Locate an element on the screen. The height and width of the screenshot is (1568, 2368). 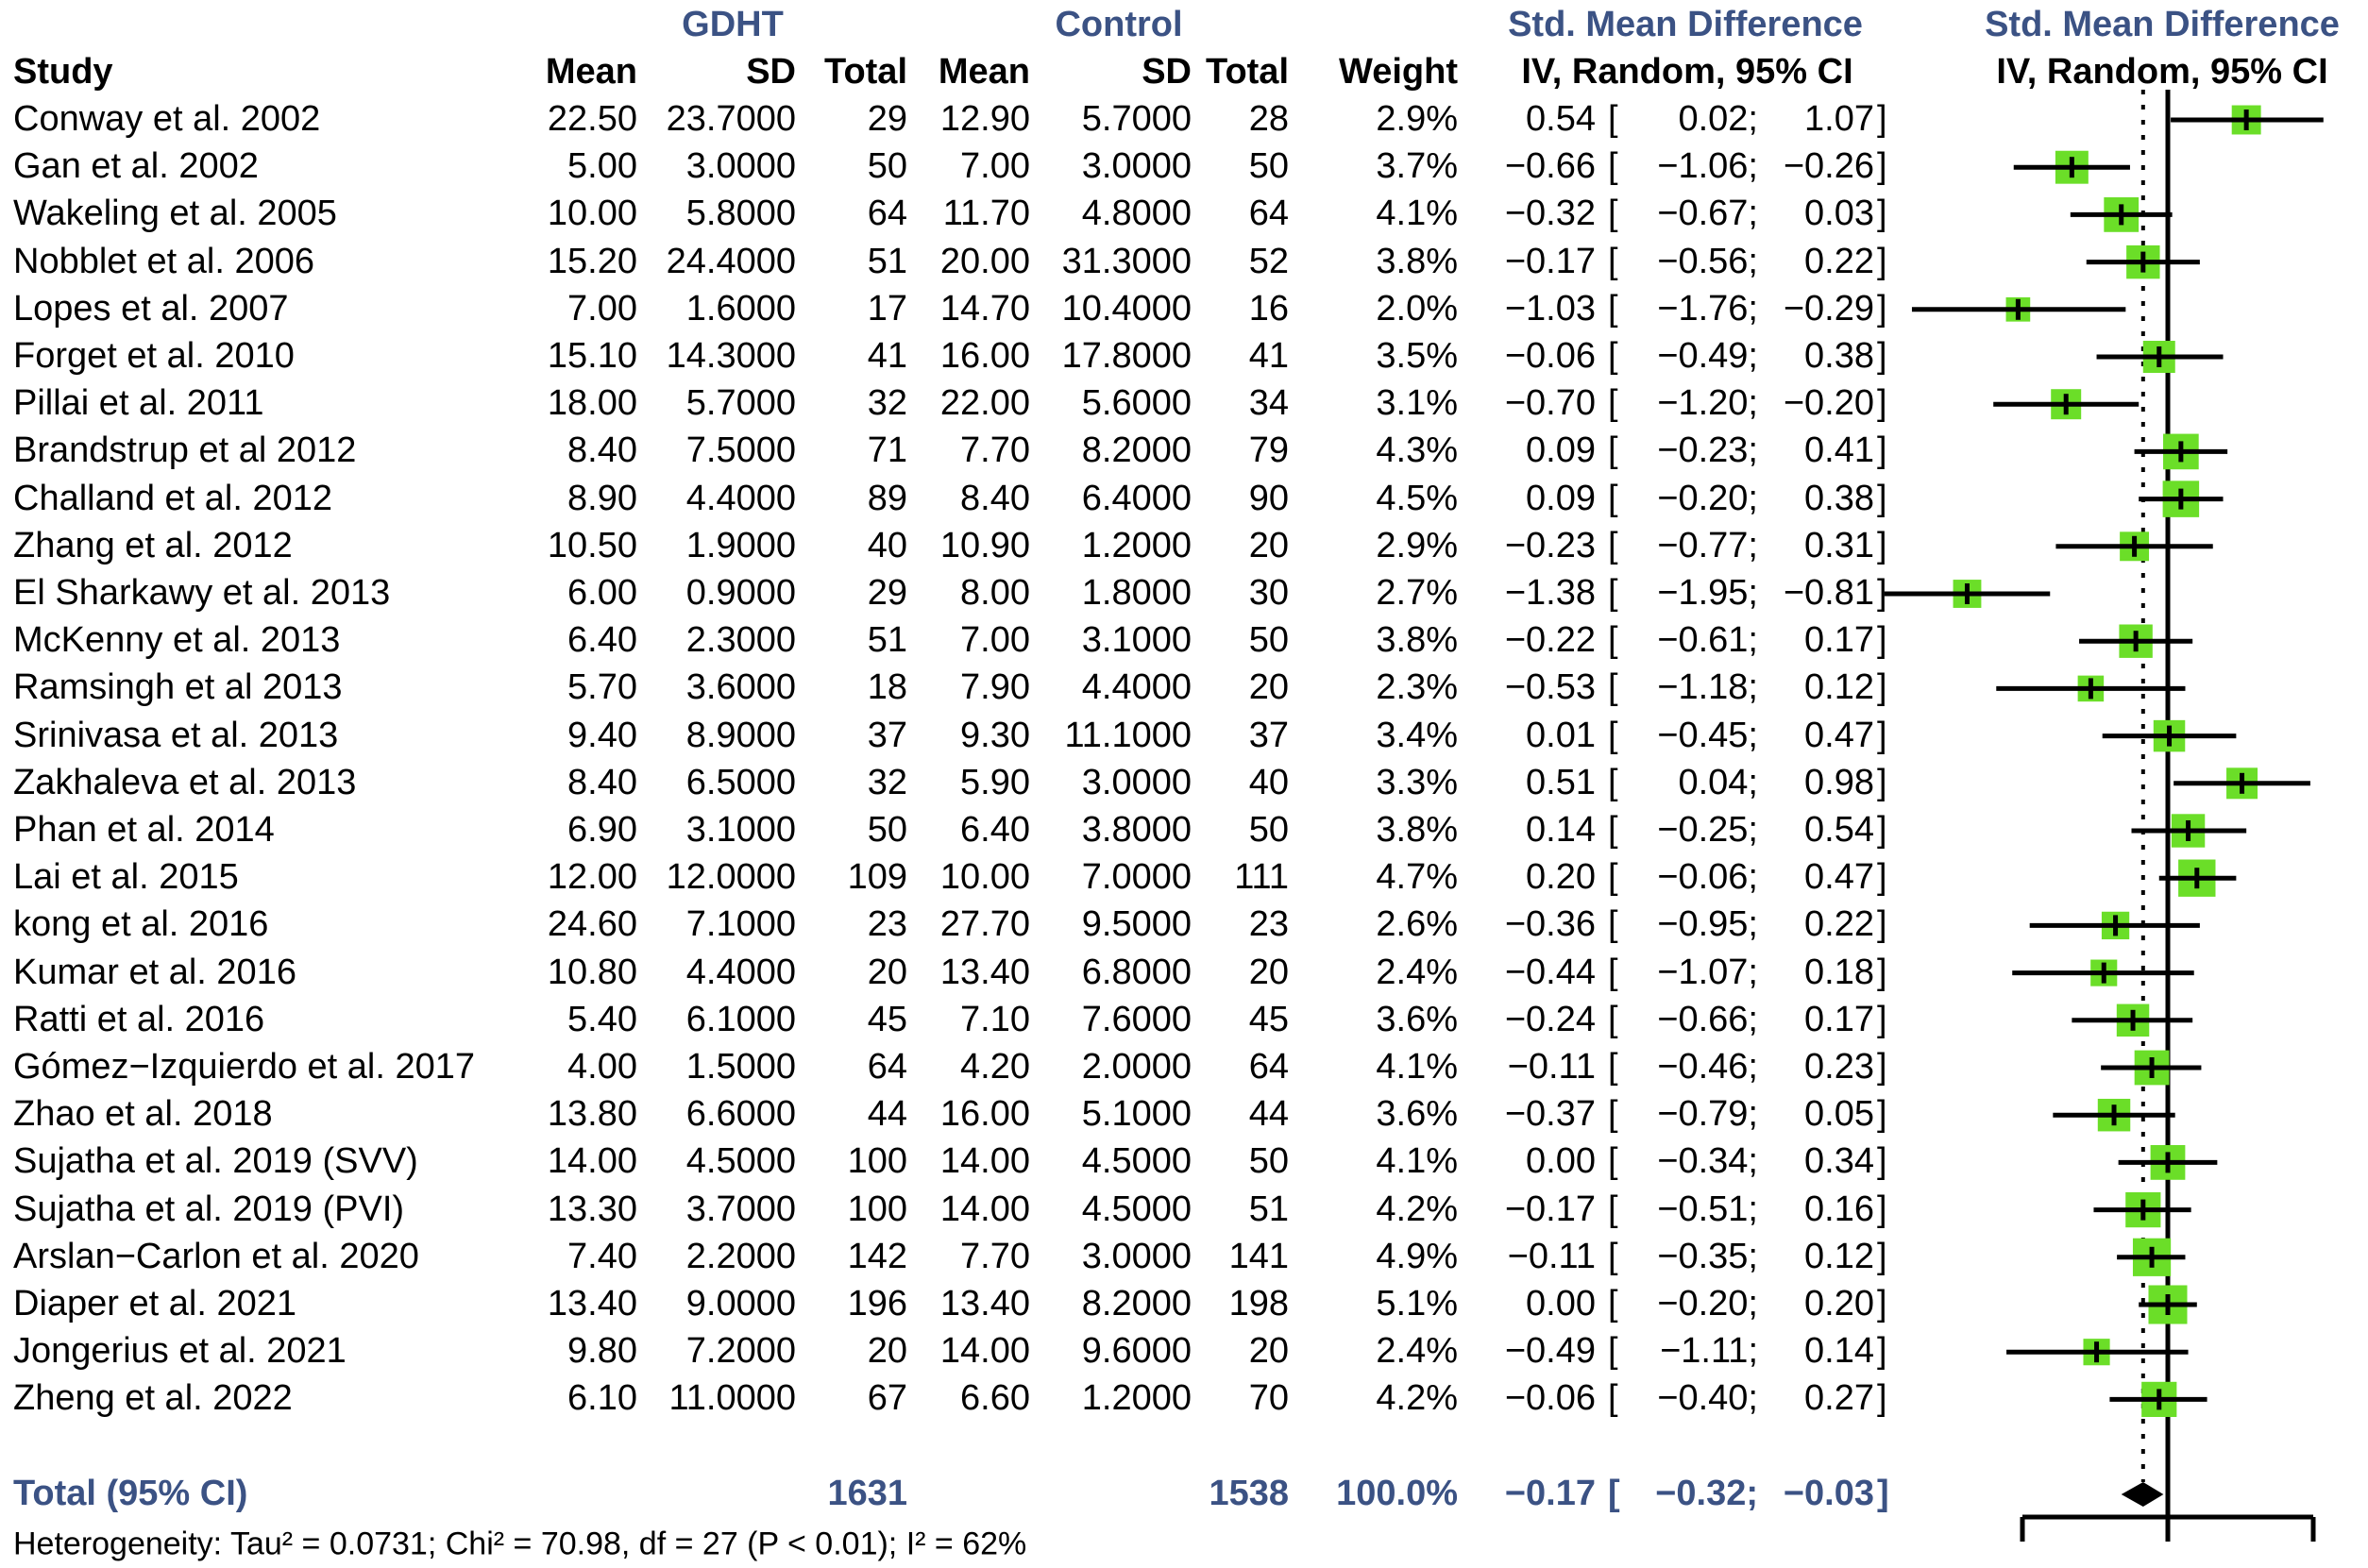
total-weight: 100.0% is located at coordinates (1397, 1494).